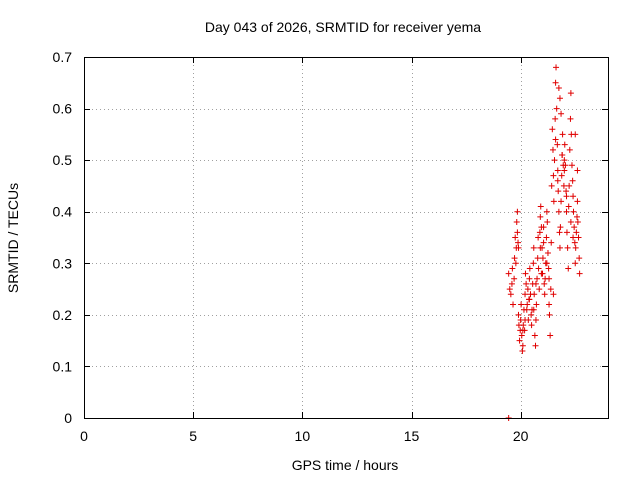  Describe the element at coordinates (63, 263) in the screenshot. I see `y-tick-label: 0.3` at that location.